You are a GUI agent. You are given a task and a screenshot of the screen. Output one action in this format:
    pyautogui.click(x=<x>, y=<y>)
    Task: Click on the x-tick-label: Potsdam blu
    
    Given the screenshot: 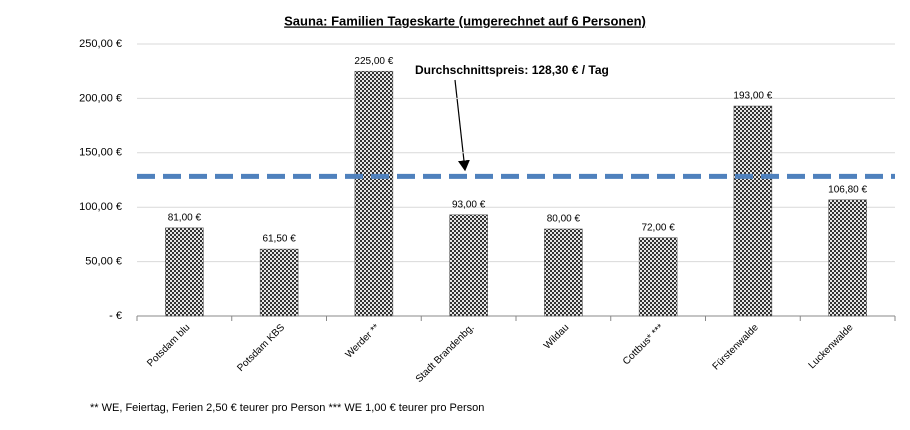 What is the action you would take?
    pyautogui.click(x=168, y=345)
    